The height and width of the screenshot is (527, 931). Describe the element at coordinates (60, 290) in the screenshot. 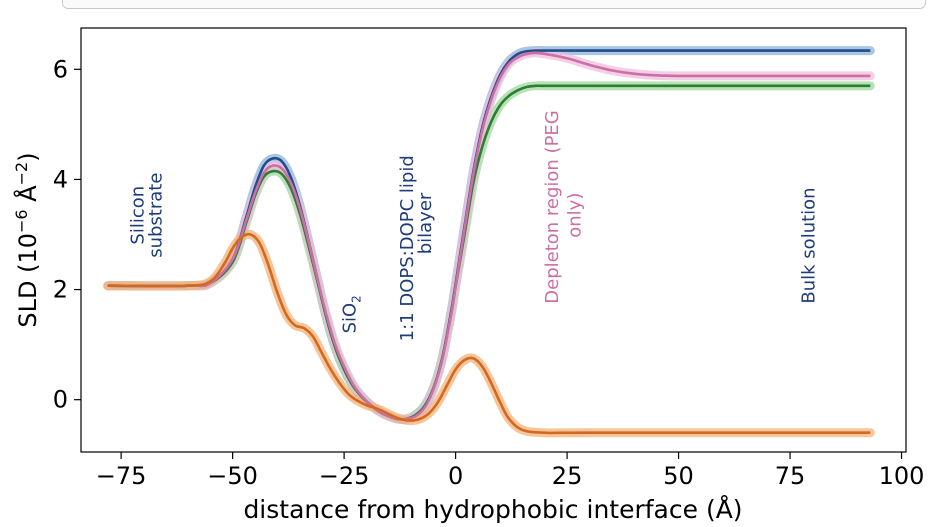

I see `y-tick-label: 2` at that location.